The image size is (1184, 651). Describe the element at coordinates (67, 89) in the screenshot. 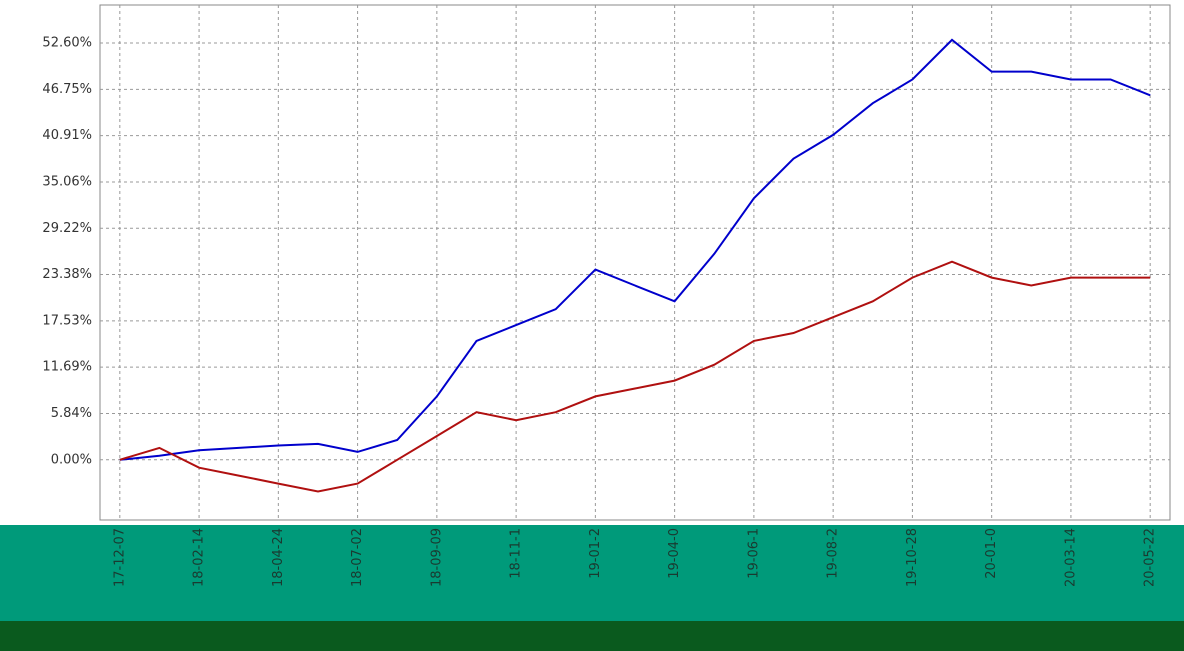

I see `y-tick-label: 46.75%` at that location.